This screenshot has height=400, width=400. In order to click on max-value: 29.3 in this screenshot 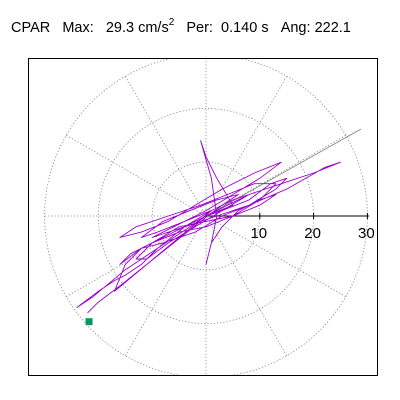, I will do `click(120, 28)`.